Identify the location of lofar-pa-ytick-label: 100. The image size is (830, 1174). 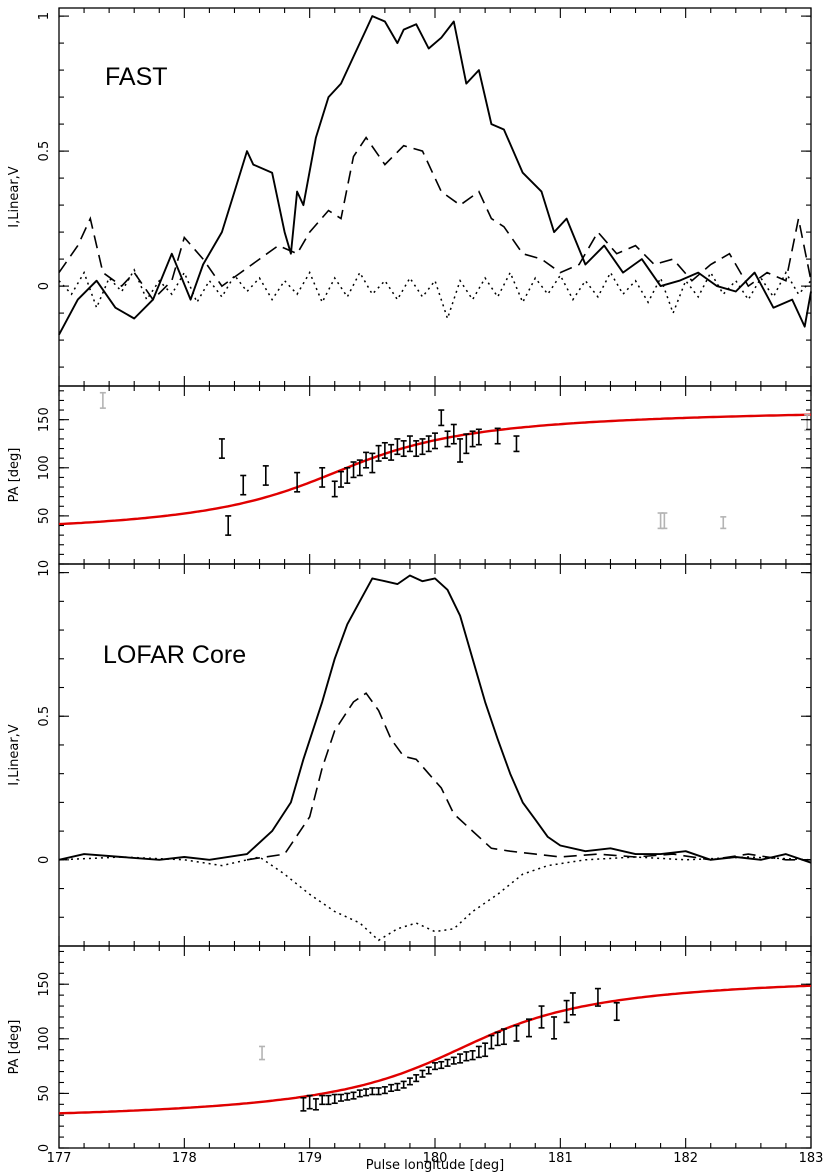
(44, 1038).